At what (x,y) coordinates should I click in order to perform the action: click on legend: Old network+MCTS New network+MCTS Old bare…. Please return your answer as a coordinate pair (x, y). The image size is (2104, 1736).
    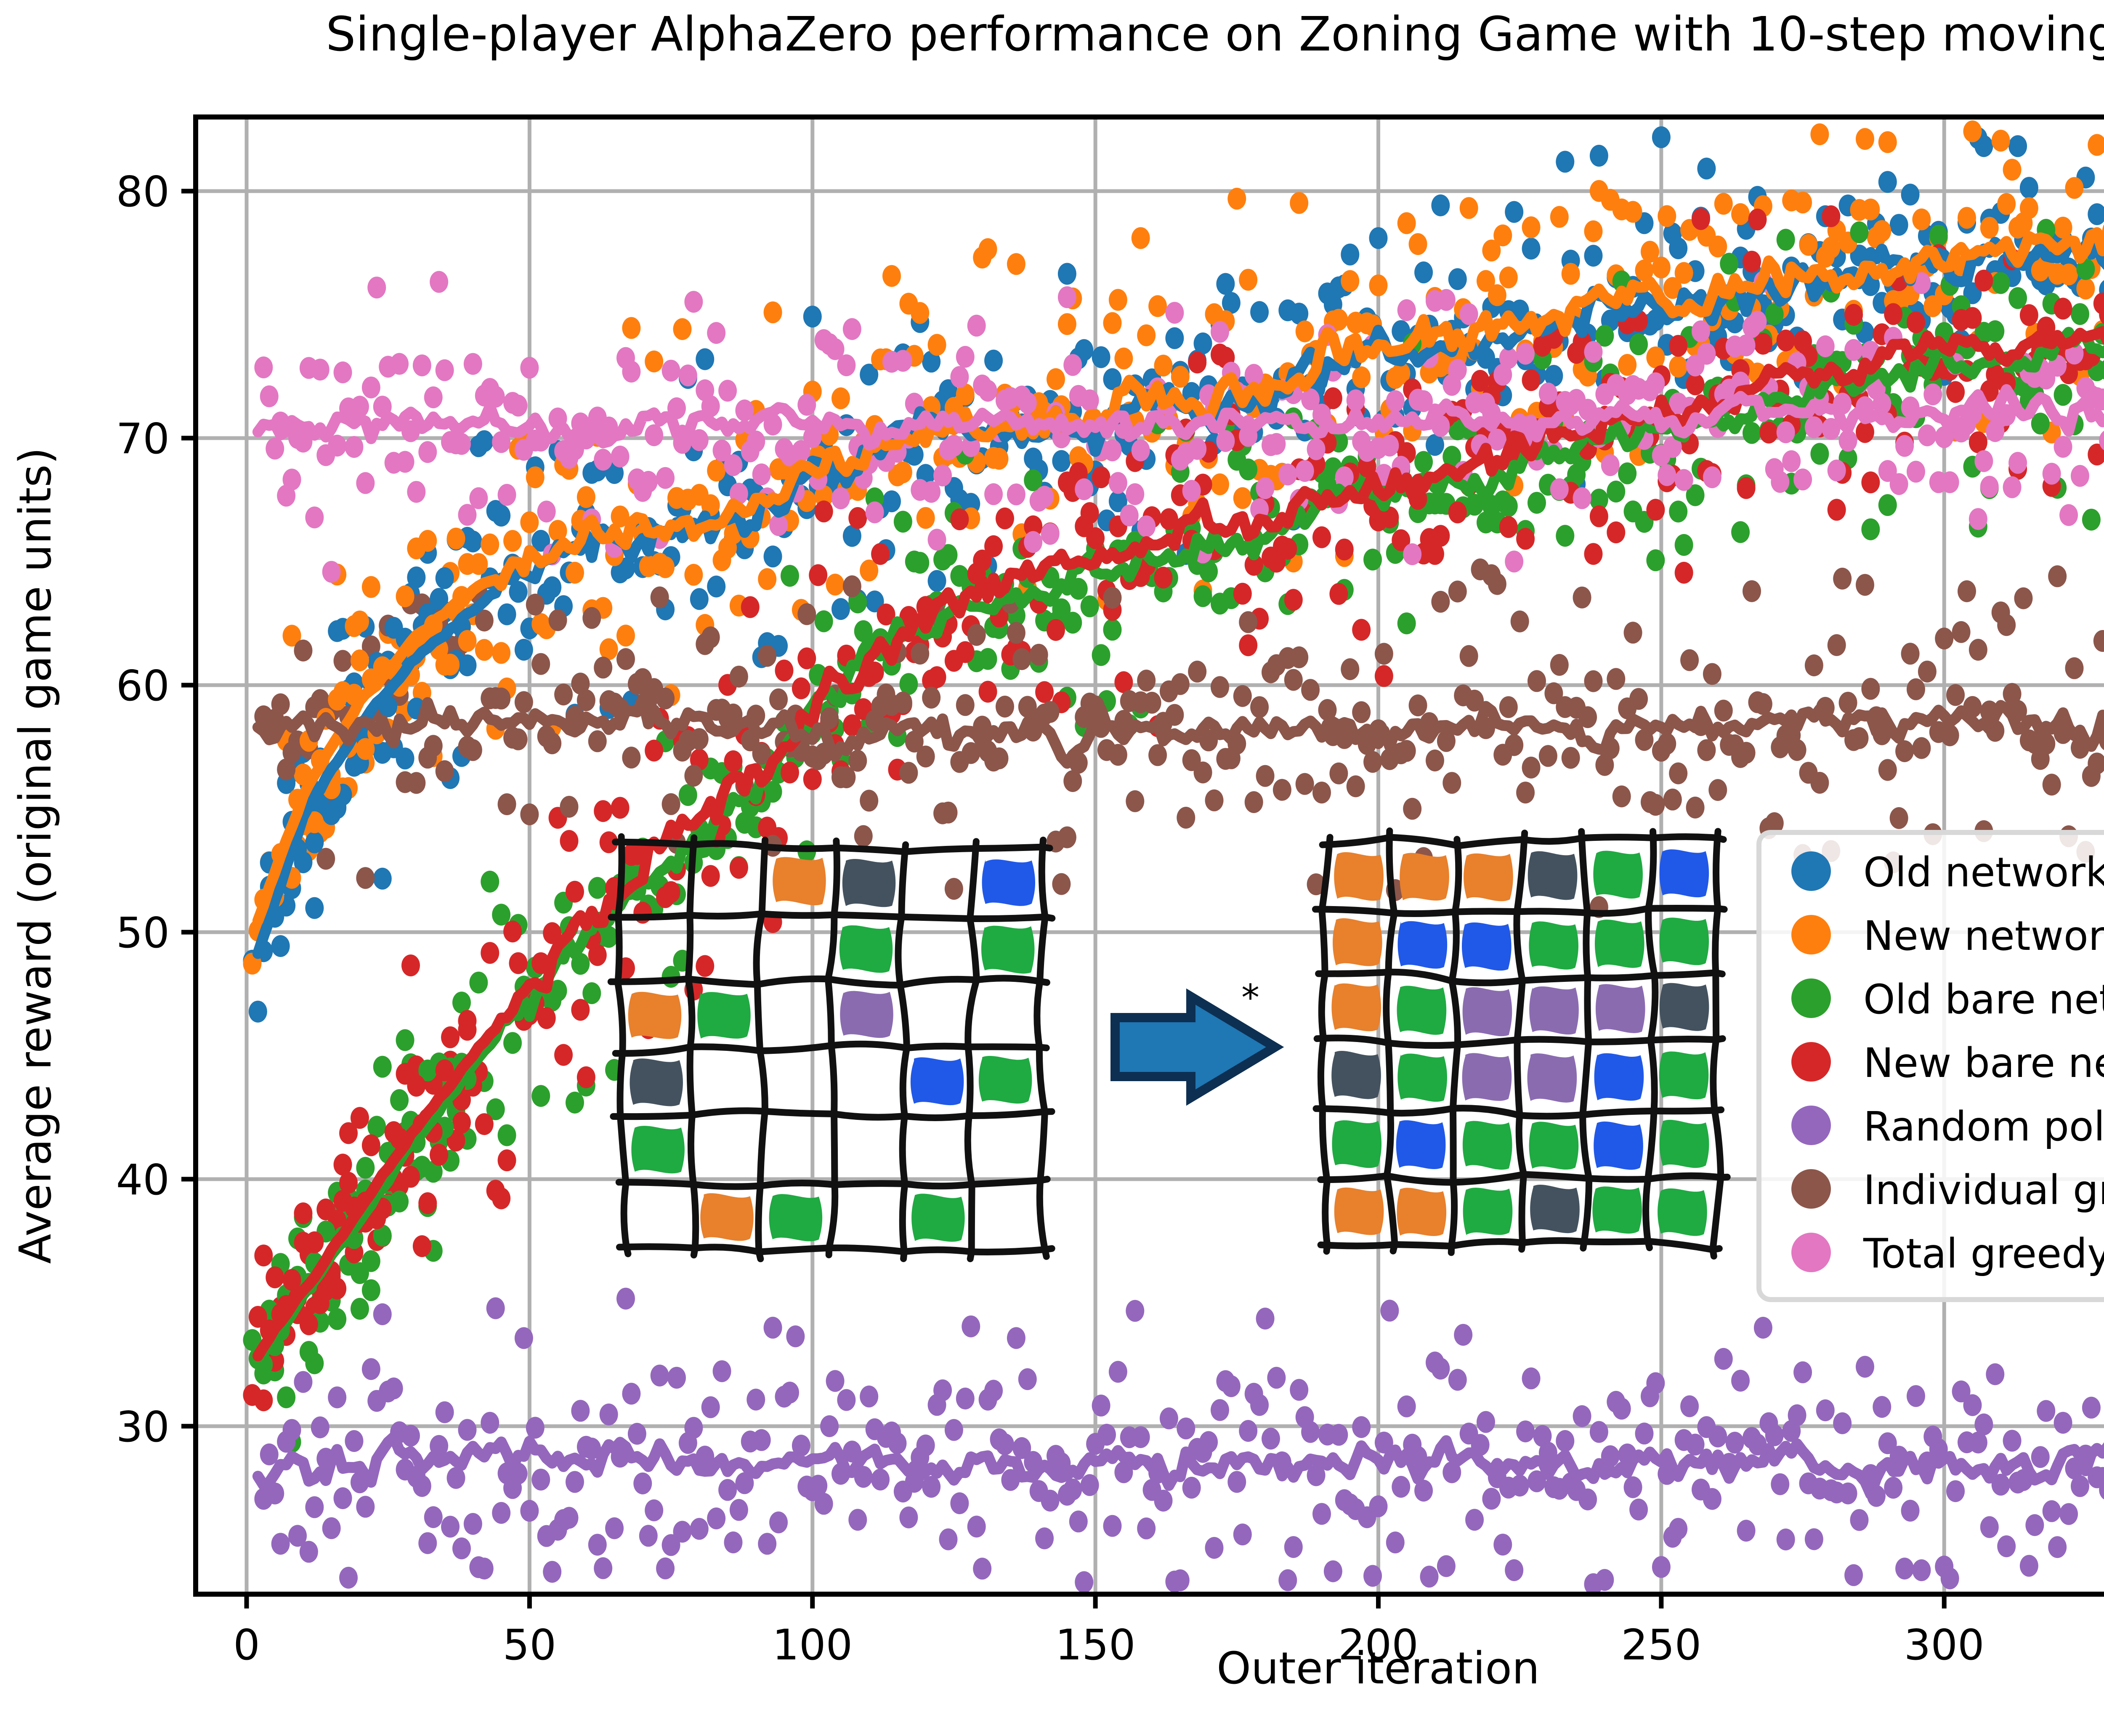
    Looking at the image, I should click on (1930, 1066).